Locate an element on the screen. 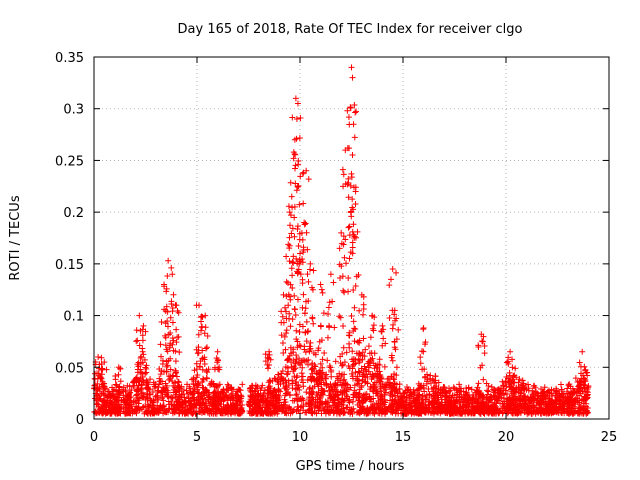  x-tick-label: 20 is located at coordinates (506, 437).